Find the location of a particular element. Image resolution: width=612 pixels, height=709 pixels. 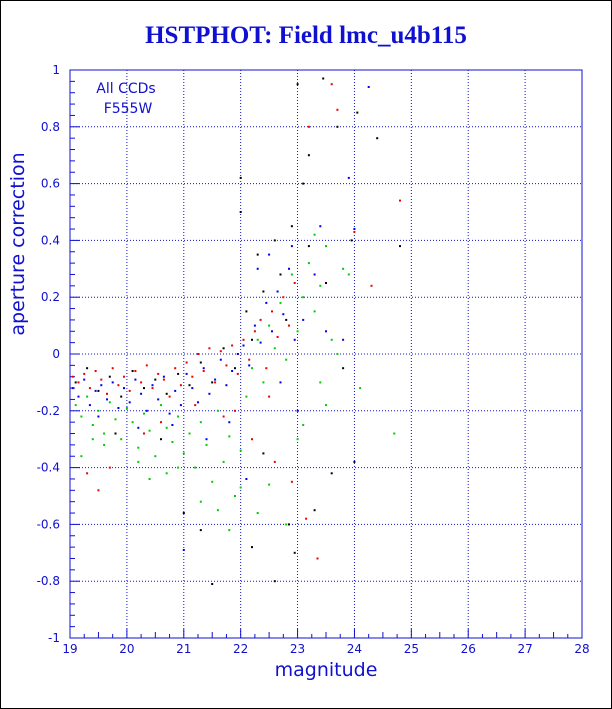

x-tick-label: 28 is located at coordinates (581, 649).